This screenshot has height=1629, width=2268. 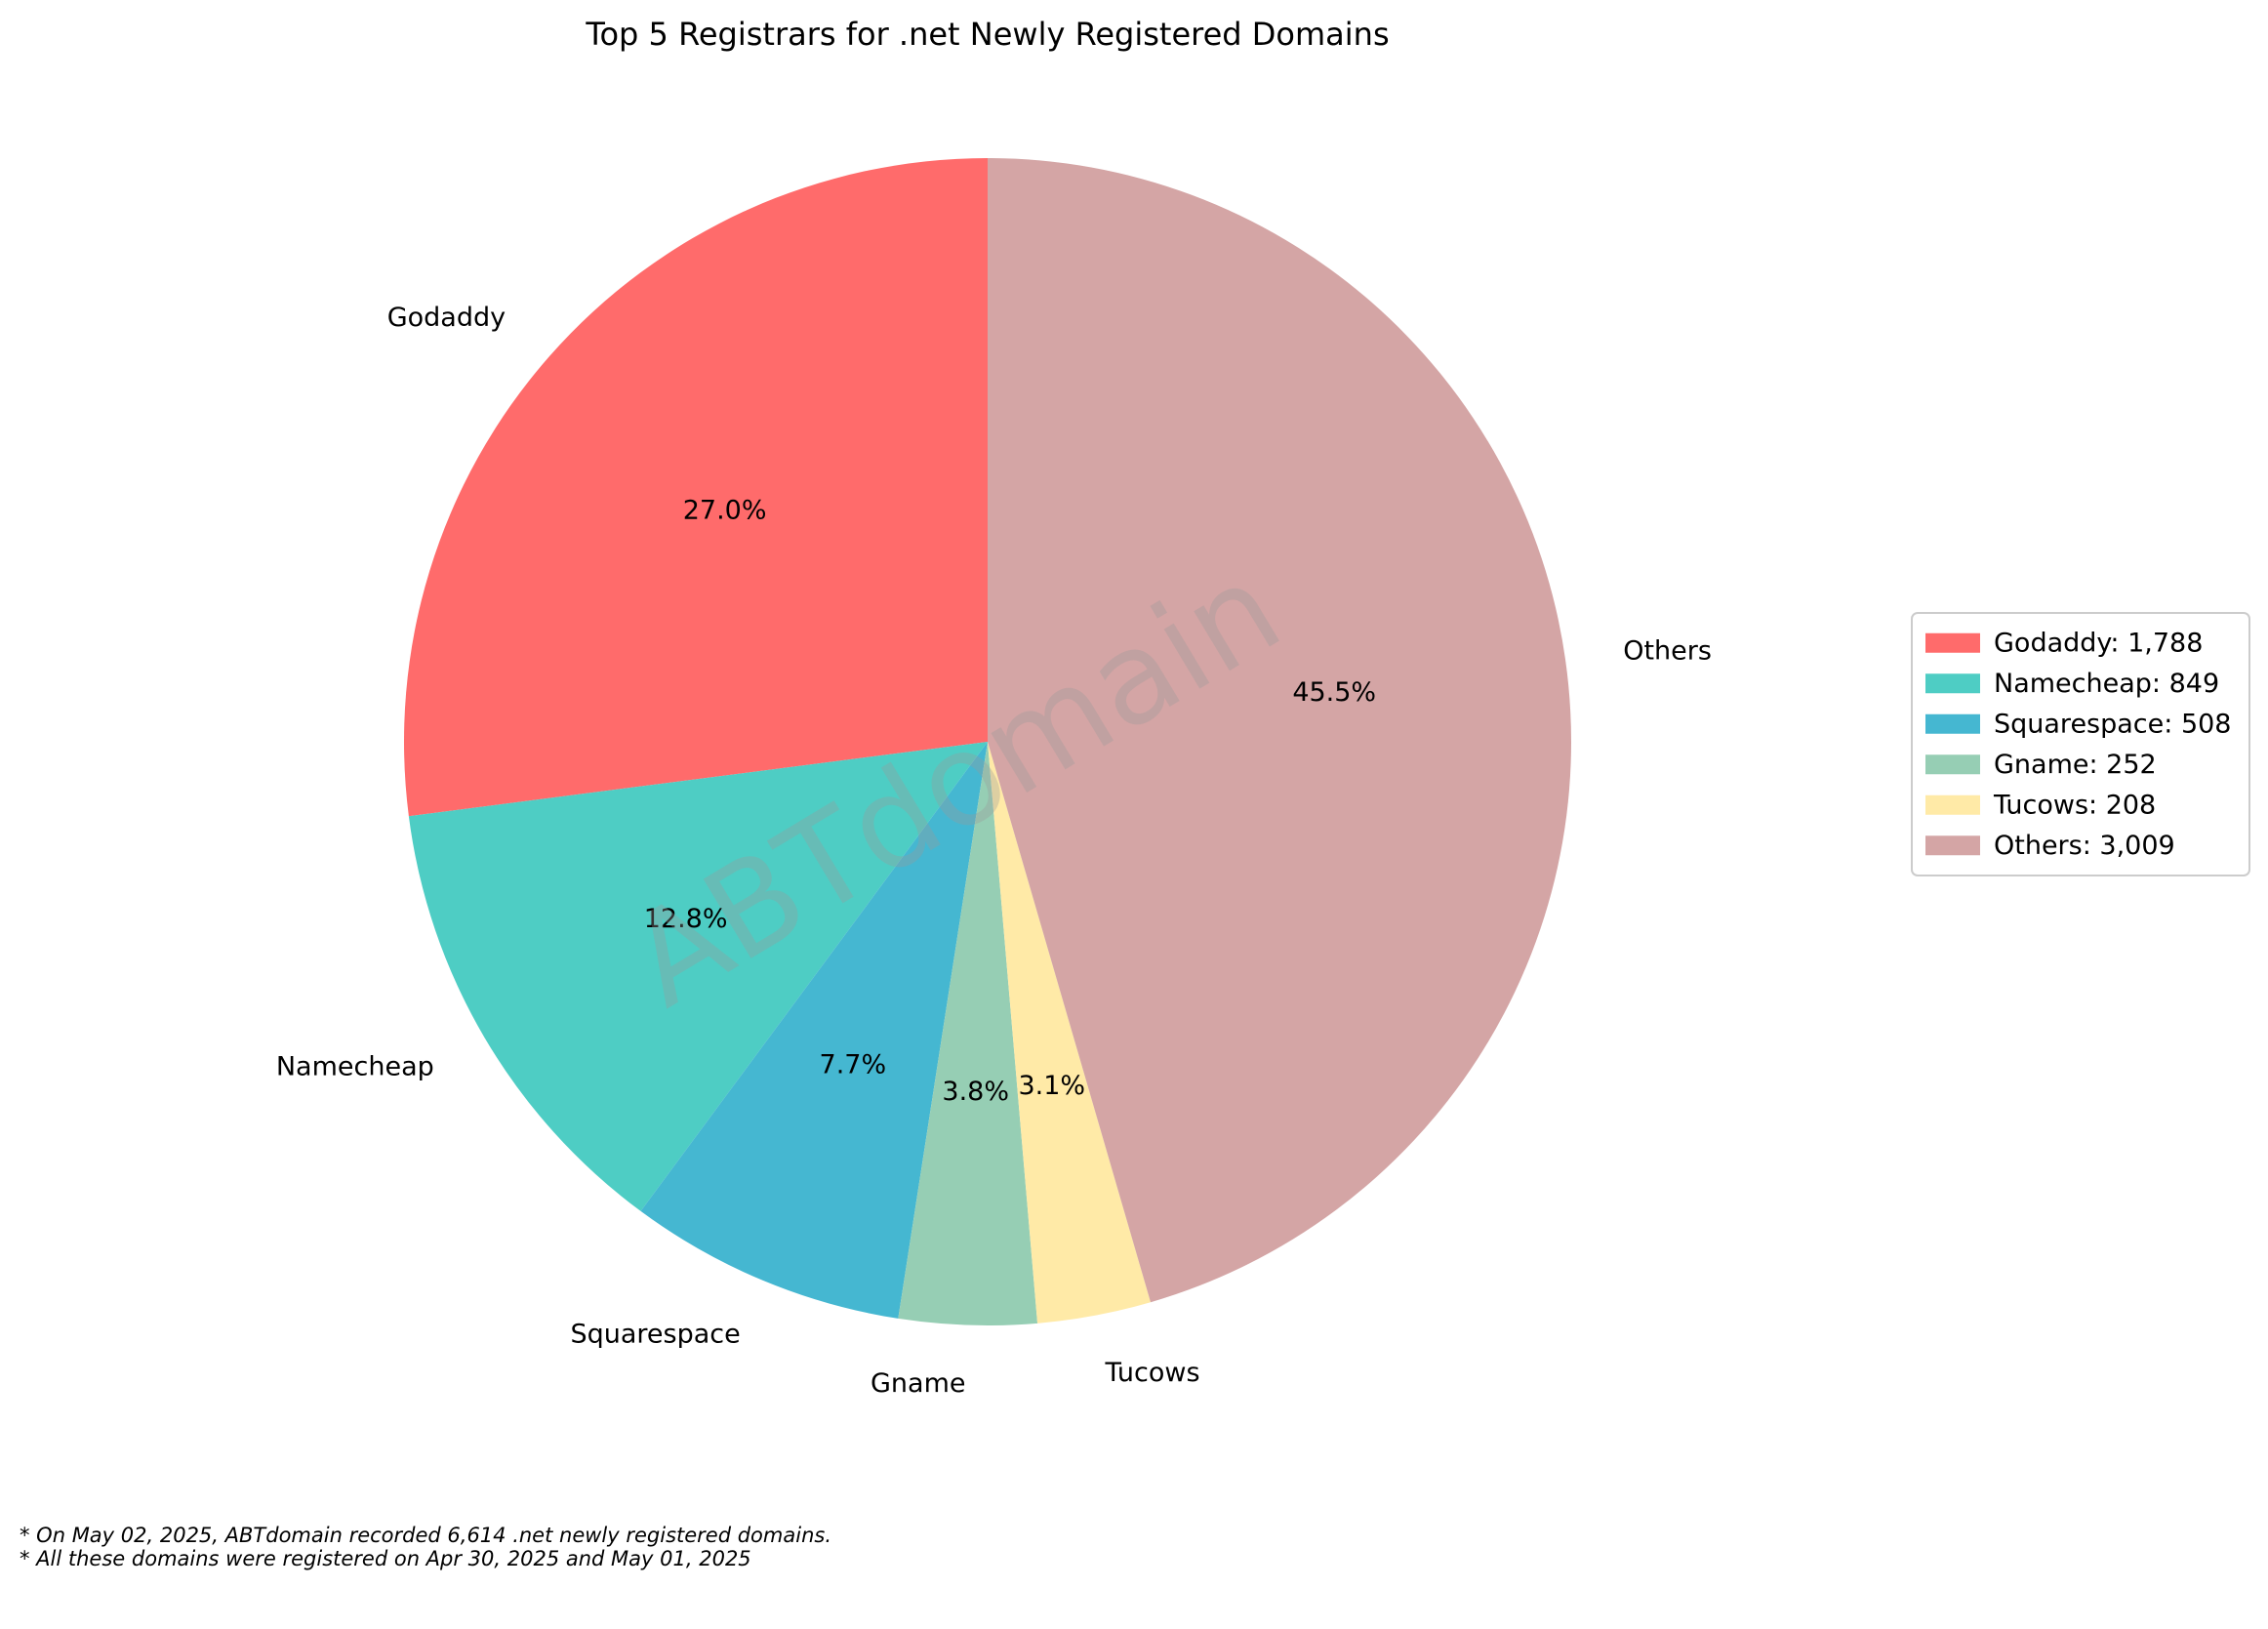 I want to click on pie-slice-godaddy, so click(x=695, y=487).